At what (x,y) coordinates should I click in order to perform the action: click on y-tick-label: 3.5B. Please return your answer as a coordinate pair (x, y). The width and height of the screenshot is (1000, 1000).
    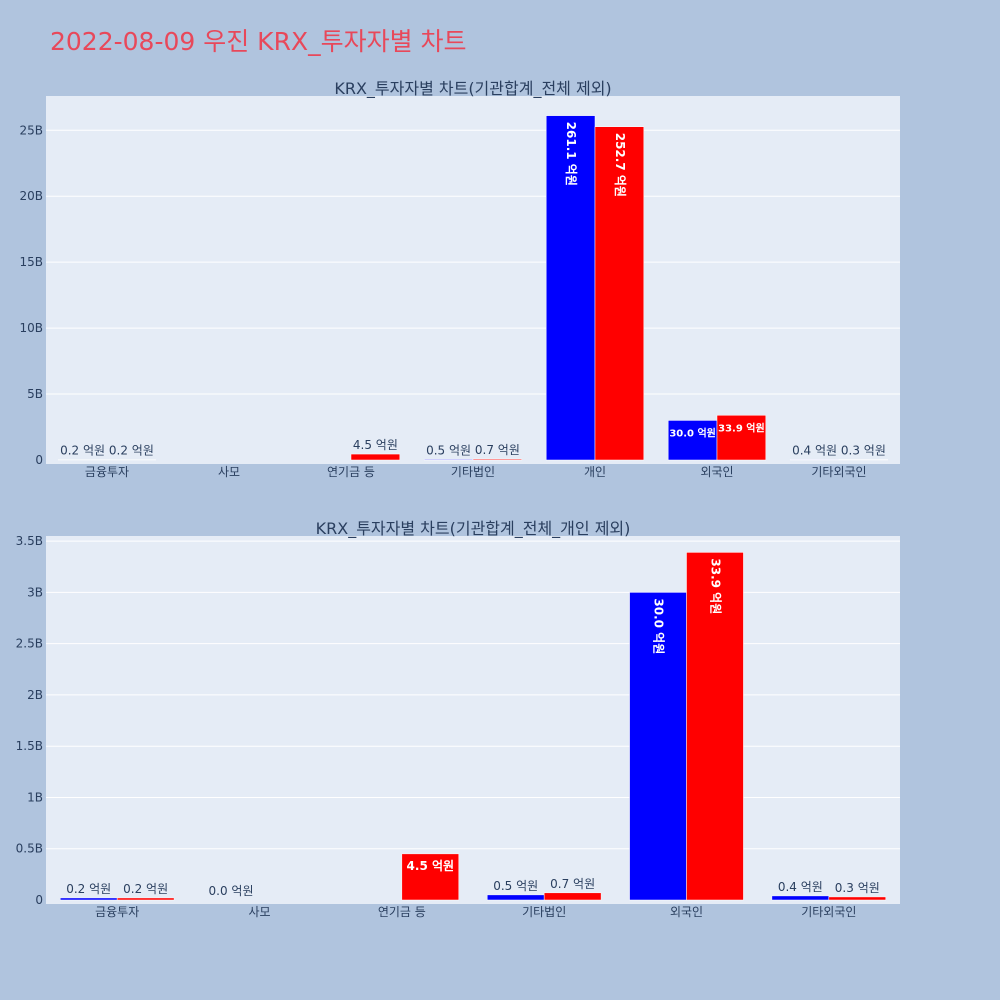
    Looking at the image, I should click on (29, 541).